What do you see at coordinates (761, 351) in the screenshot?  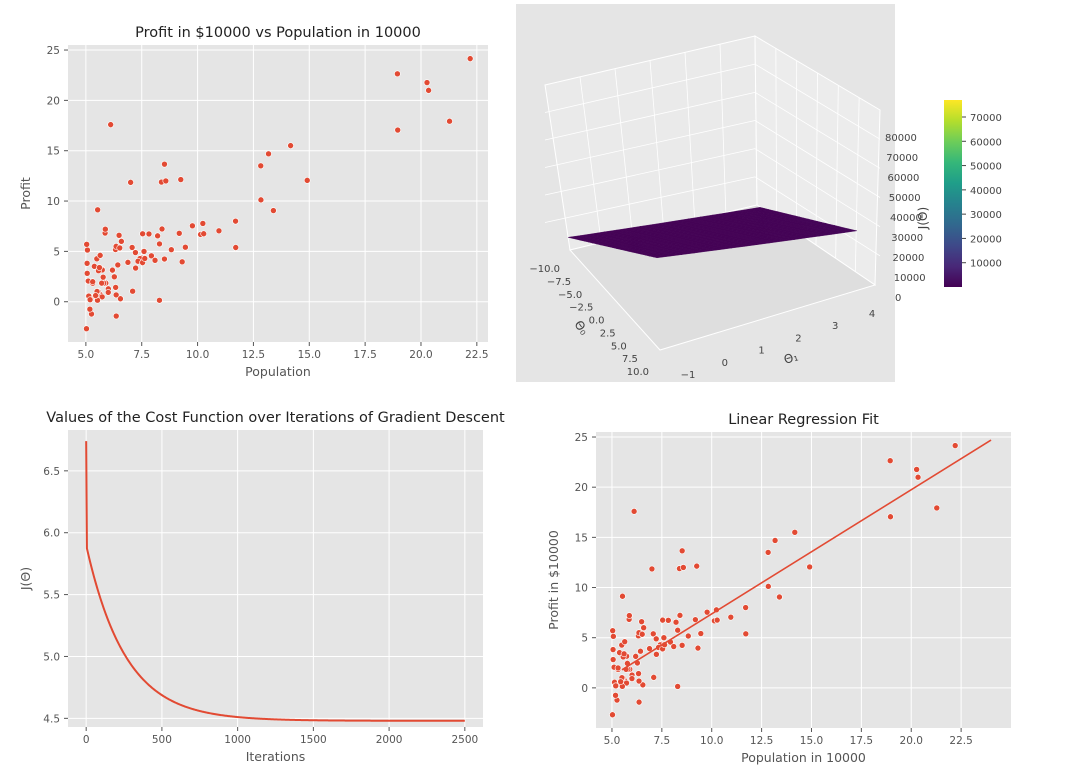 I see `theta1-tick-label: 1` at bounding box center [761, 351].